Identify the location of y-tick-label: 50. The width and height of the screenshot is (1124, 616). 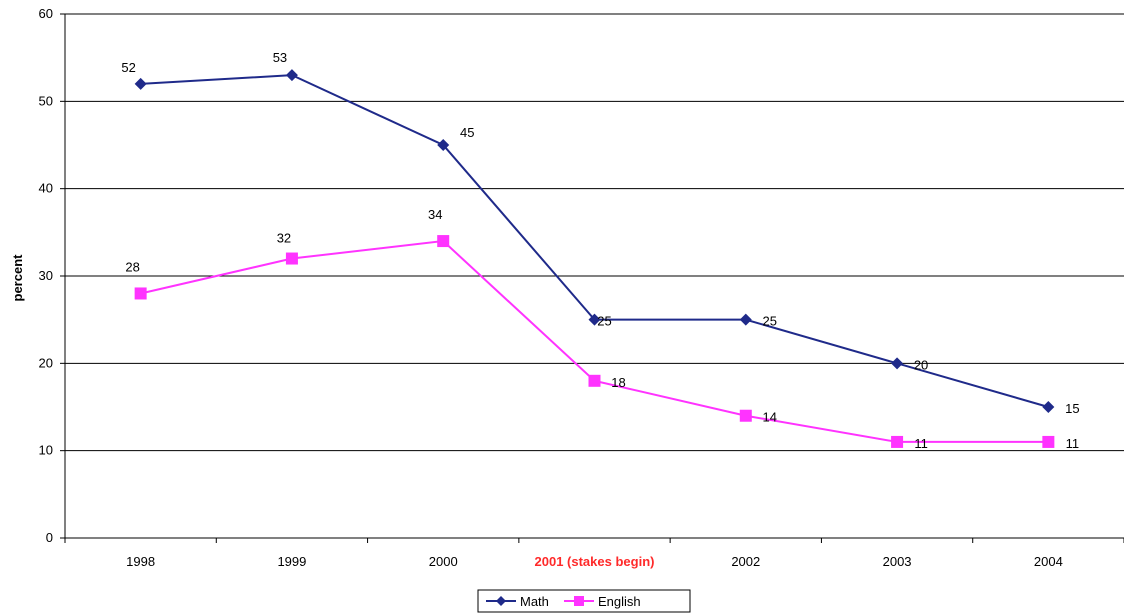
(46, 100).